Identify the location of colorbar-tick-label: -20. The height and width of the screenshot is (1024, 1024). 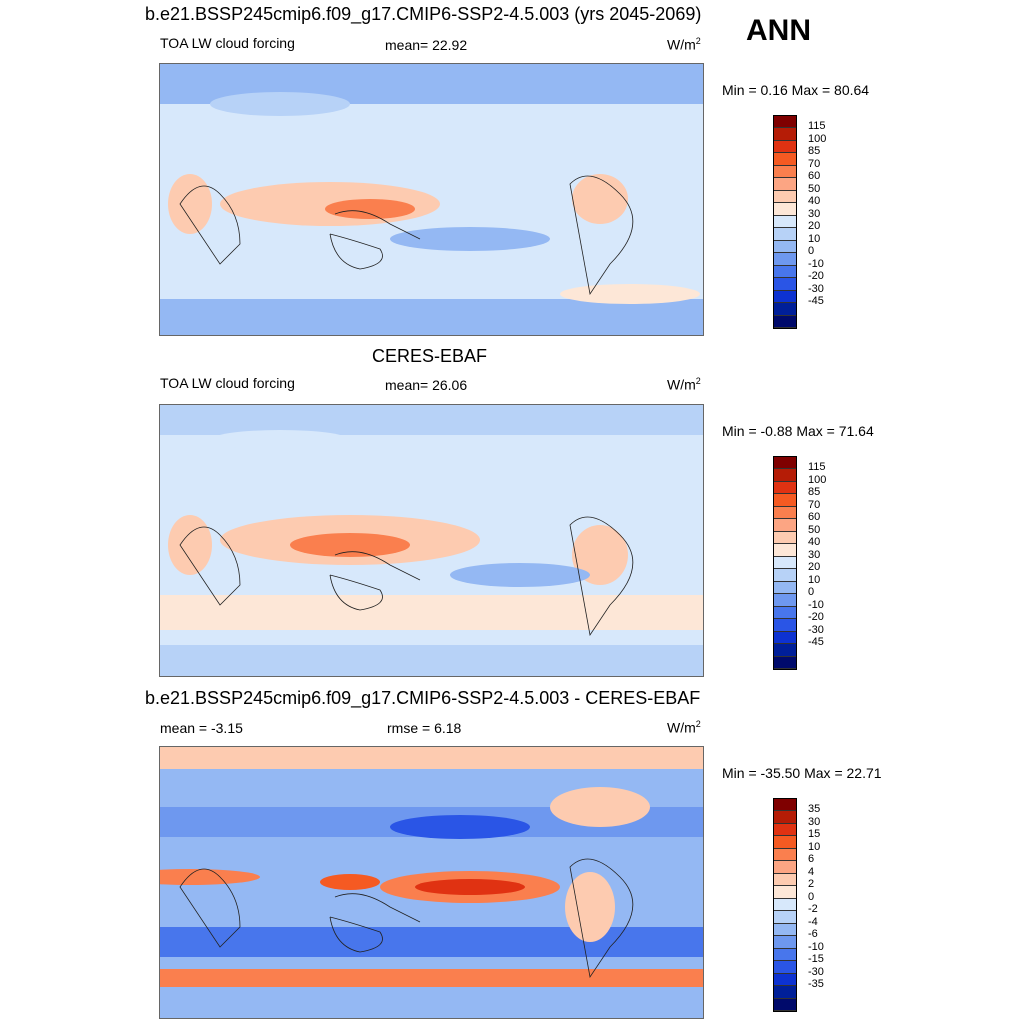
(816, 617).